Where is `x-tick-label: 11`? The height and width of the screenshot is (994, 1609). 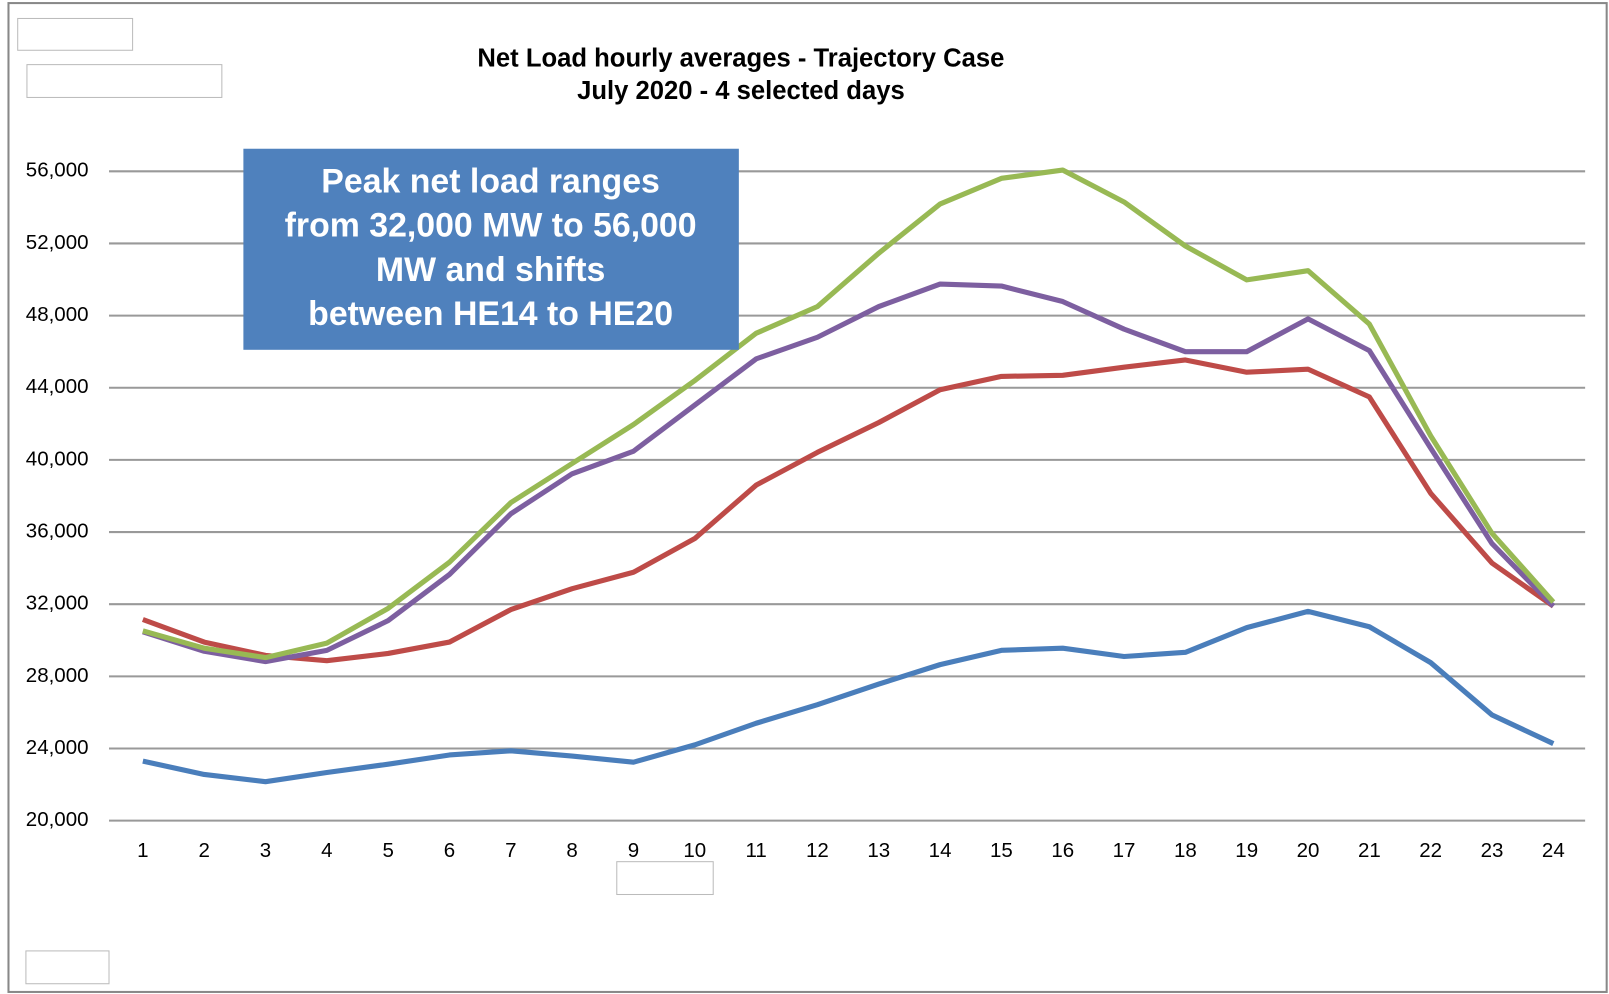 x-tick-label: 11 is located at coordinates (755, 850).